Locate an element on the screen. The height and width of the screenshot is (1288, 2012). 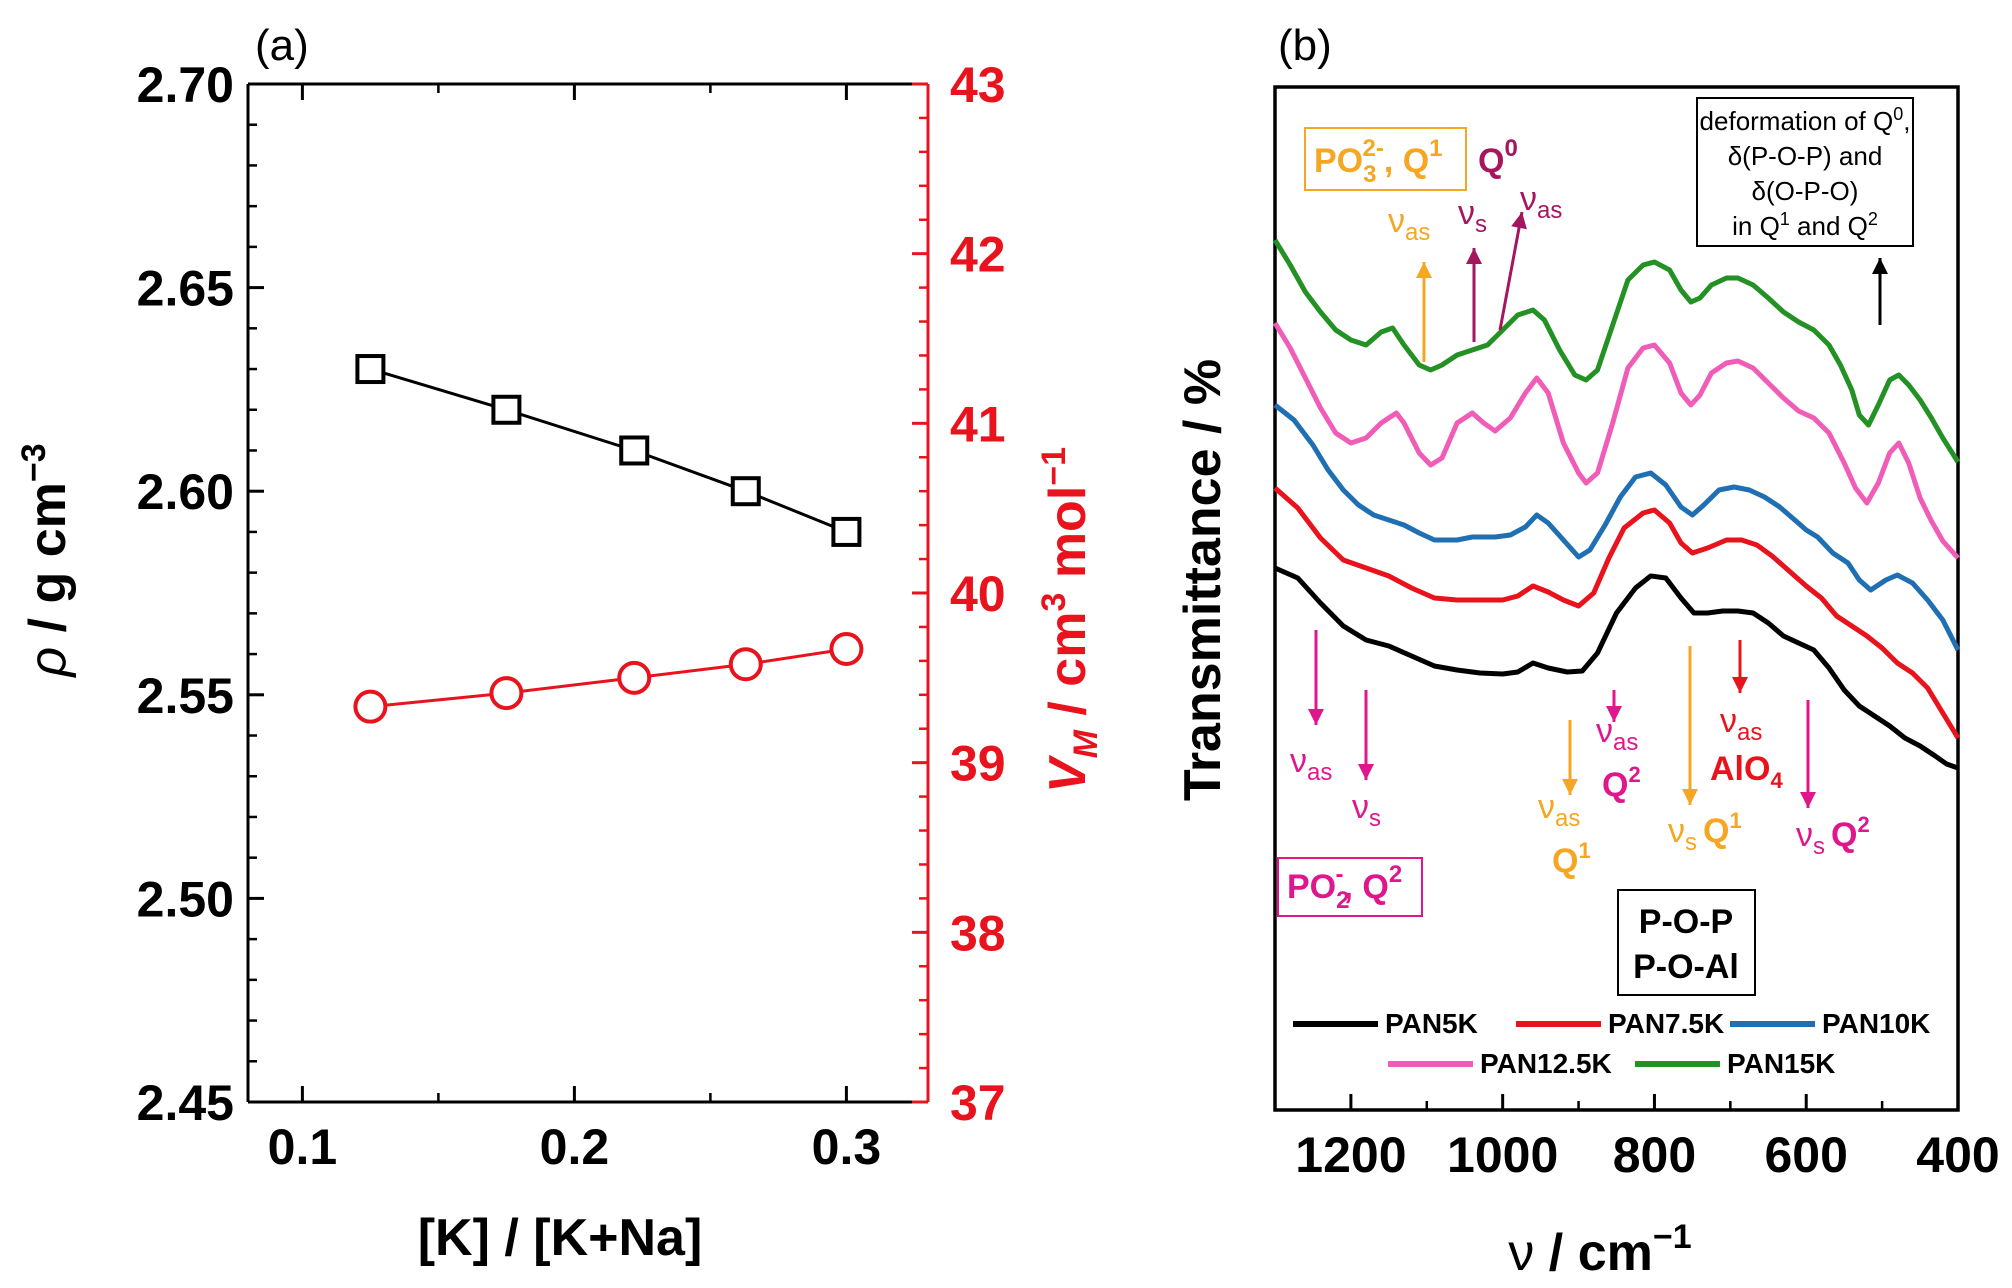
spectra is located at coordinates (1616, 504).